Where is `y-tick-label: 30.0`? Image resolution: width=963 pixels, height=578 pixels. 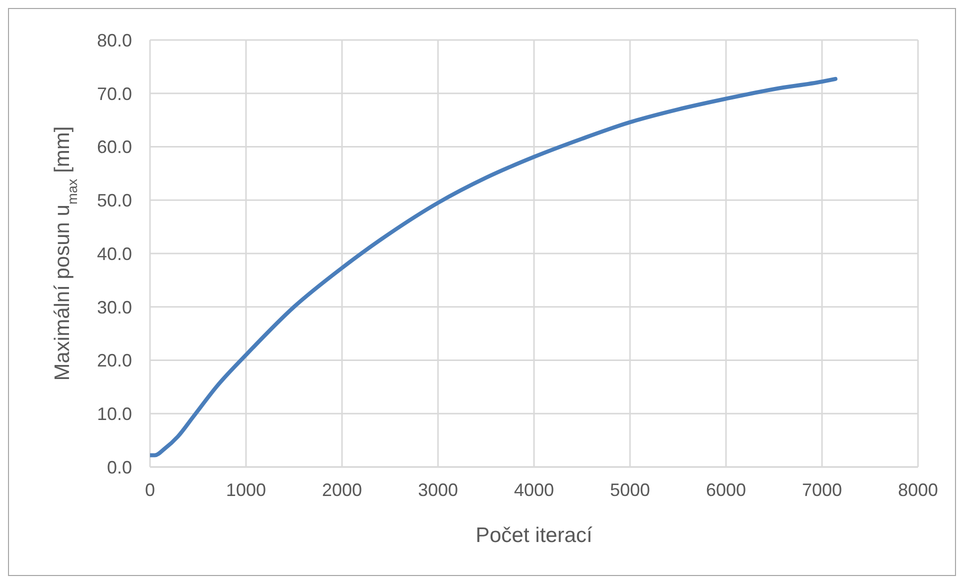 y-tick-label: 30.0 is located at coordinates (114, 307).